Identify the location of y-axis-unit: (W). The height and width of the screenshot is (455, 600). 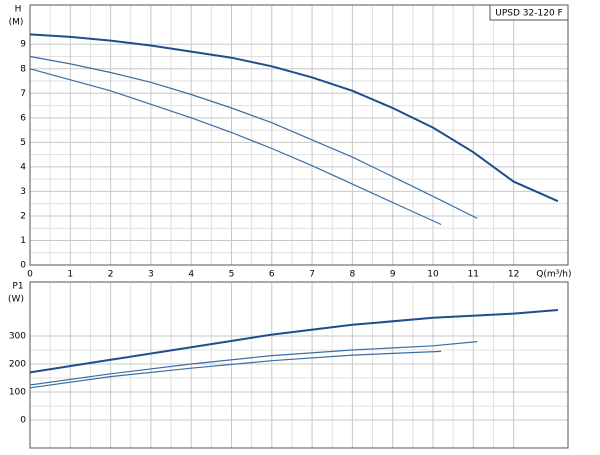
(16, 300).